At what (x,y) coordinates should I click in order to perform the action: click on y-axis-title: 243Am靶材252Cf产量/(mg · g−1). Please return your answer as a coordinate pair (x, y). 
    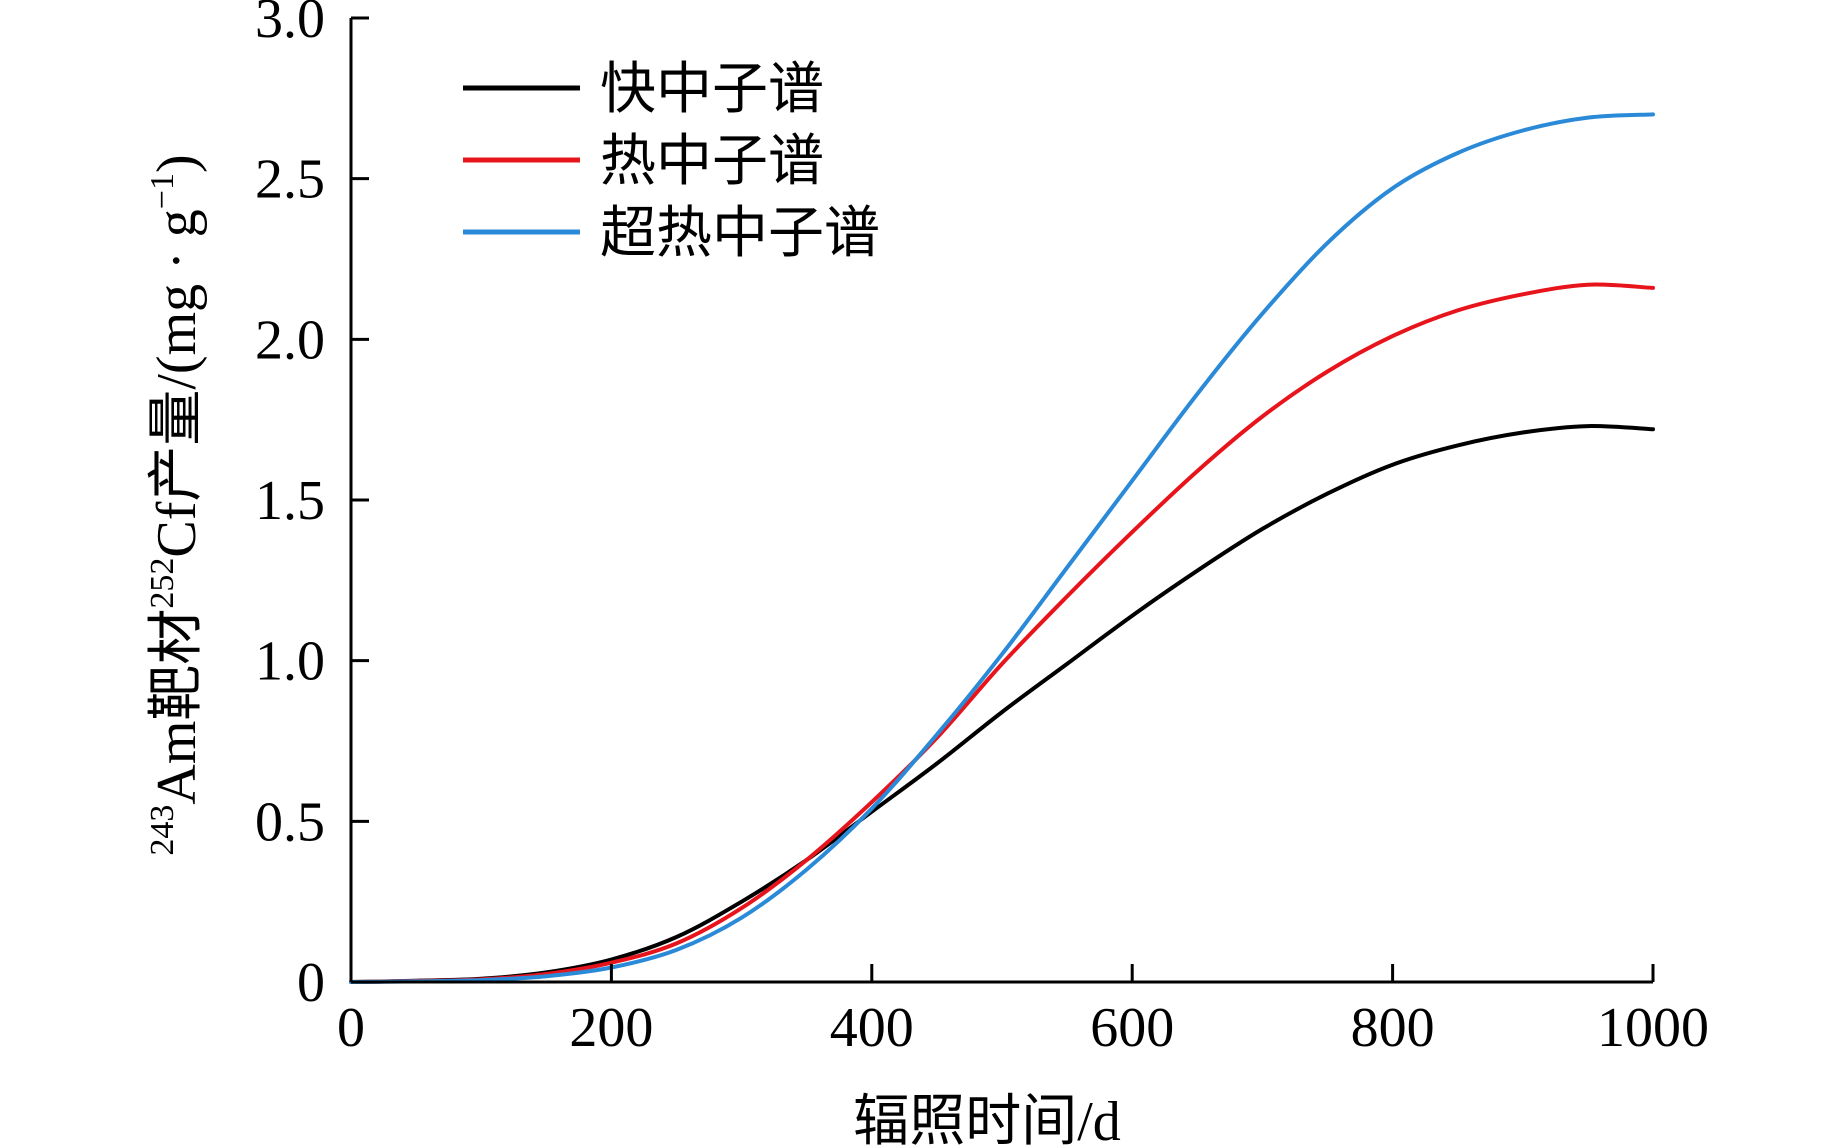
    Looking at the image, I should click on (176, 504).